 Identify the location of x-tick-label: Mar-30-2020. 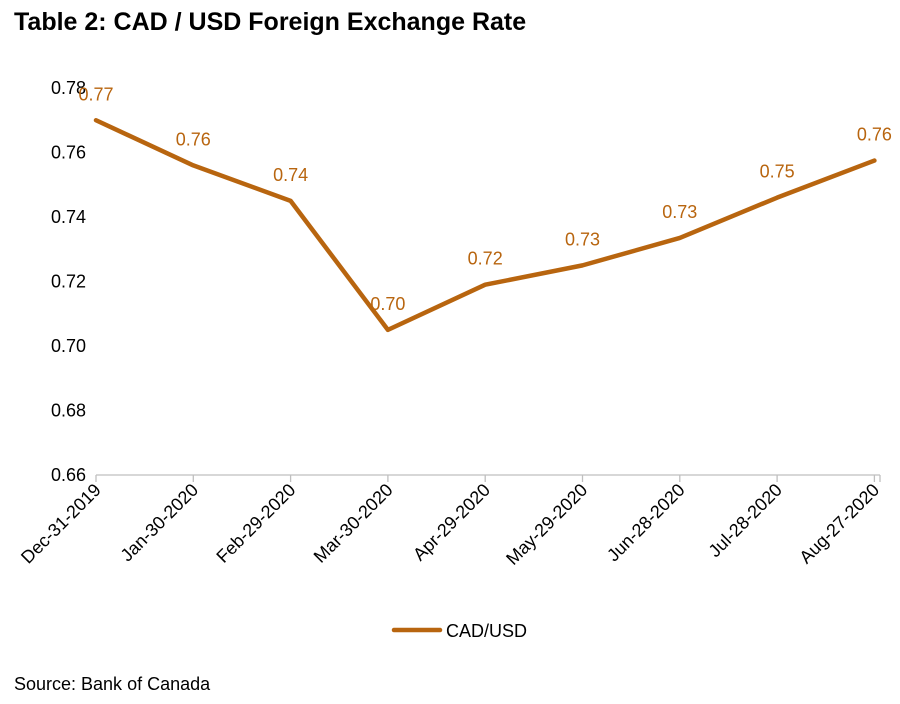
(353, 523).